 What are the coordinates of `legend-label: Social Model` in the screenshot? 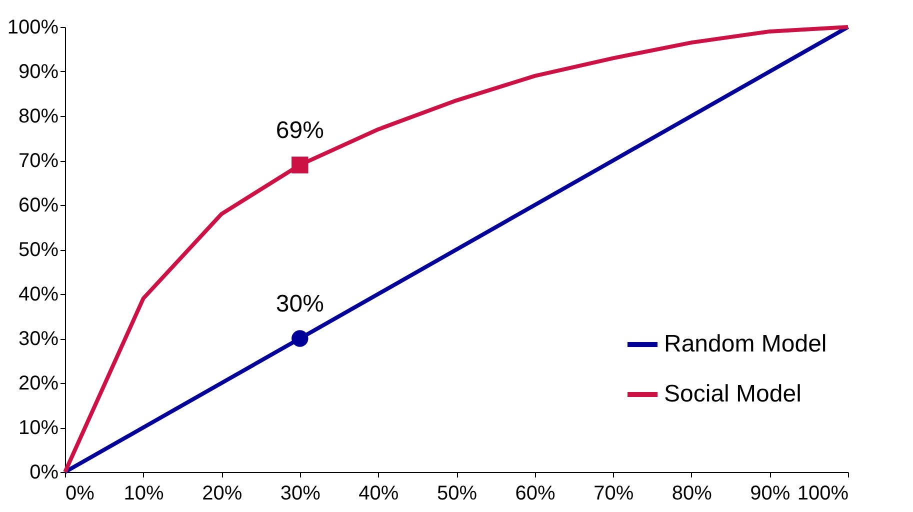 It's located at (733, 394).